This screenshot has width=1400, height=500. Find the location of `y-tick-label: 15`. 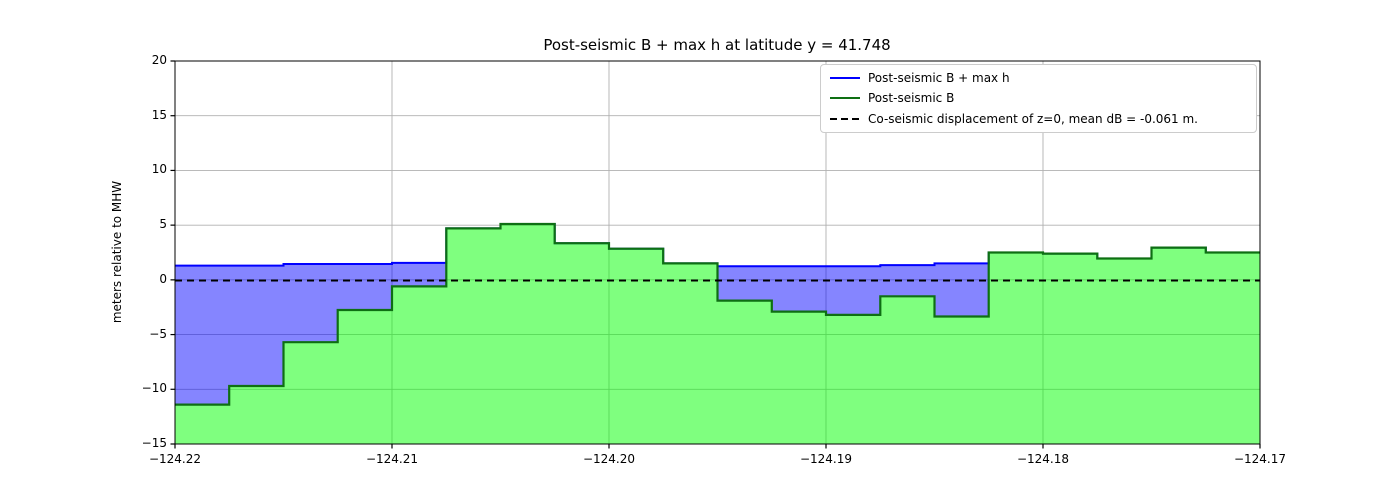

y-tick-label: 15 is located at coordinates (159, 114).